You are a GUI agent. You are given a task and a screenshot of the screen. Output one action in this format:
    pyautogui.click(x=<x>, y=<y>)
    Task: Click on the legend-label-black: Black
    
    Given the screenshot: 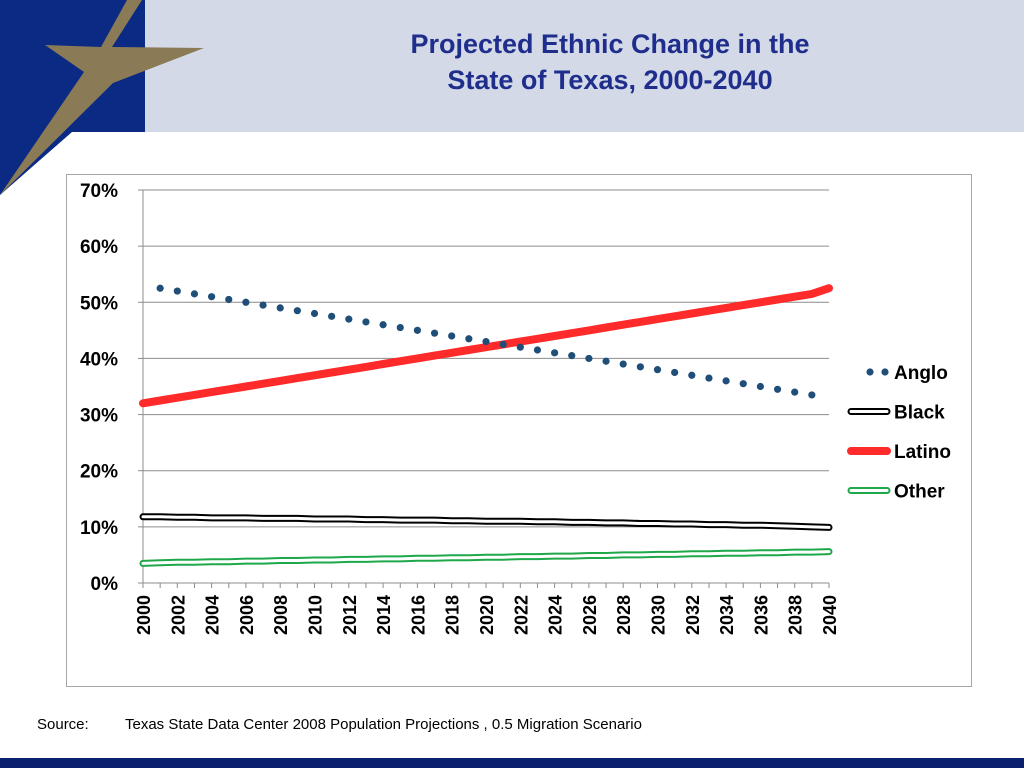 What is the action you would take?
    pyautogui.click(x=919, y=413)
    